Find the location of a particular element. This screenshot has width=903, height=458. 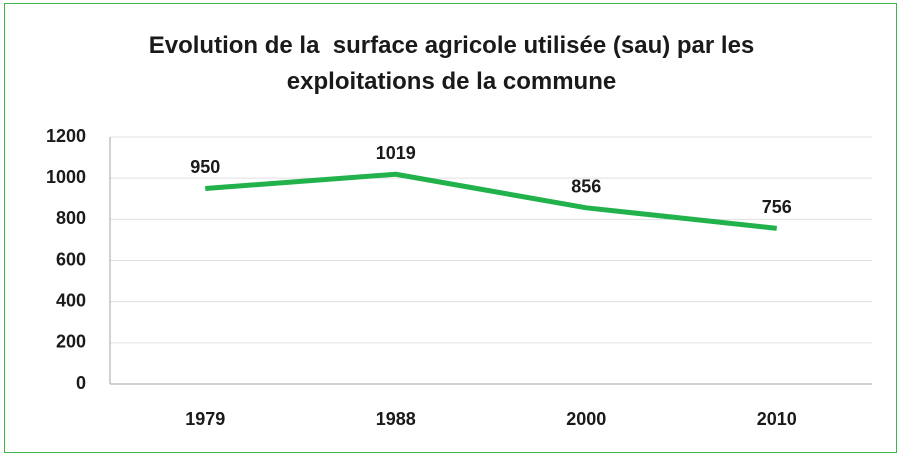

data-label: 1019 is located at coordinates (396, 153).